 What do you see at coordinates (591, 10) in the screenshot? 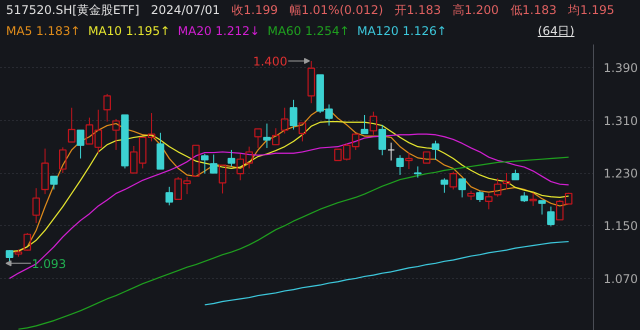
I see `text: 均1.195` at bounding box center [591, 10].